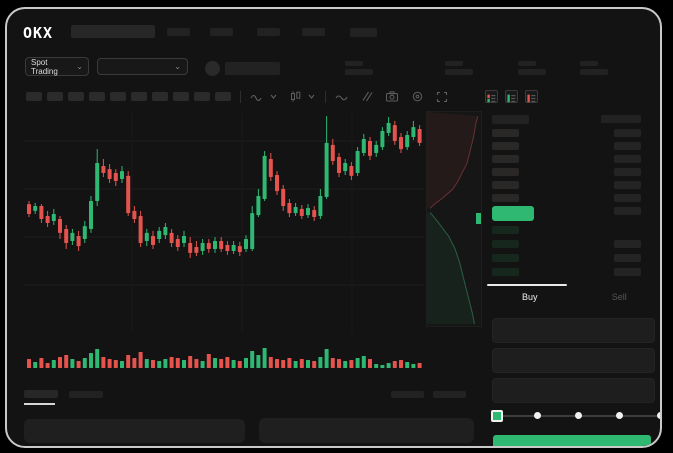 Image resolution: width=673 pixels, height=453 pixels. What do you see at coordinates (417, 96) in the screenshot?
I see `settings-gear-icon` at bounding box center [417, 96].